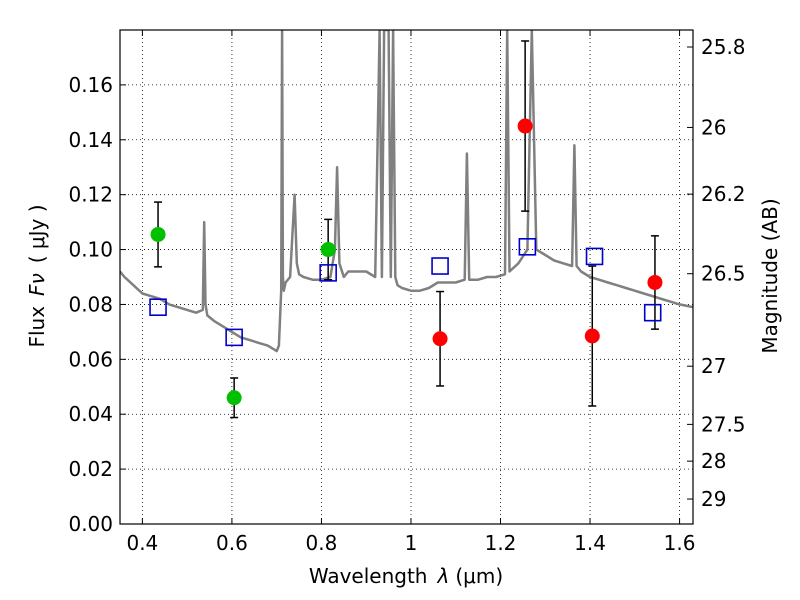 This screenshot has height=600, width=800. Describe the element at coordinates (713, 461) in the screenshot. I see `right-tick-label: 28` at that location.